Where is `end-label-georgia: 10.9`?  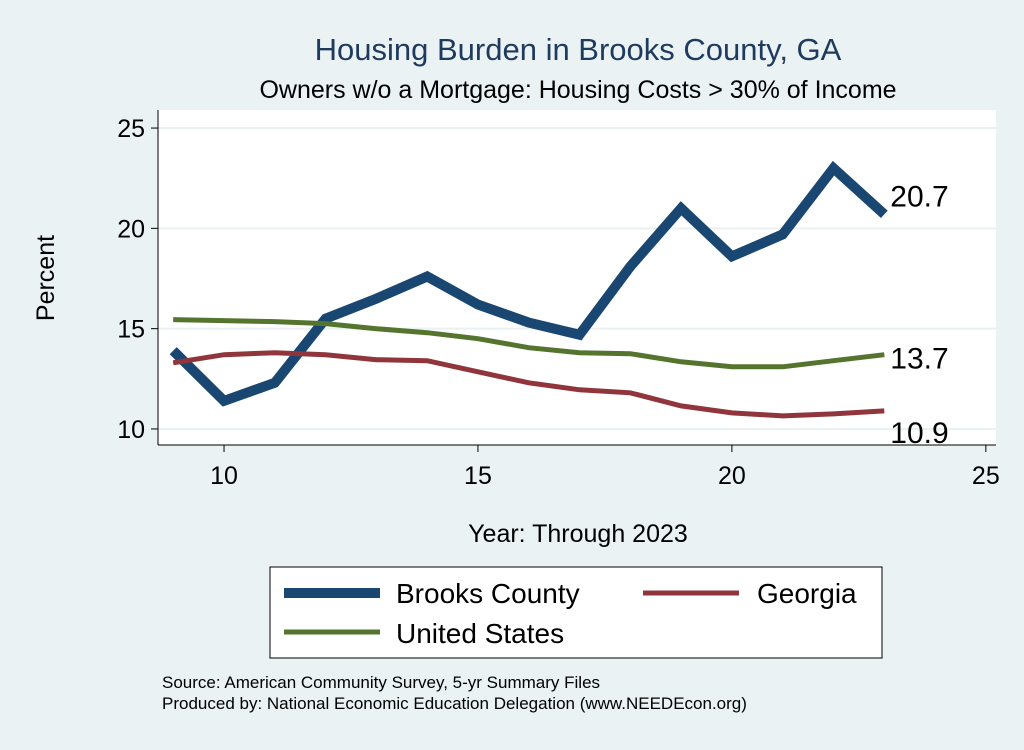
end-label-georgia: 10.9 is located at coordinates (919, 433).